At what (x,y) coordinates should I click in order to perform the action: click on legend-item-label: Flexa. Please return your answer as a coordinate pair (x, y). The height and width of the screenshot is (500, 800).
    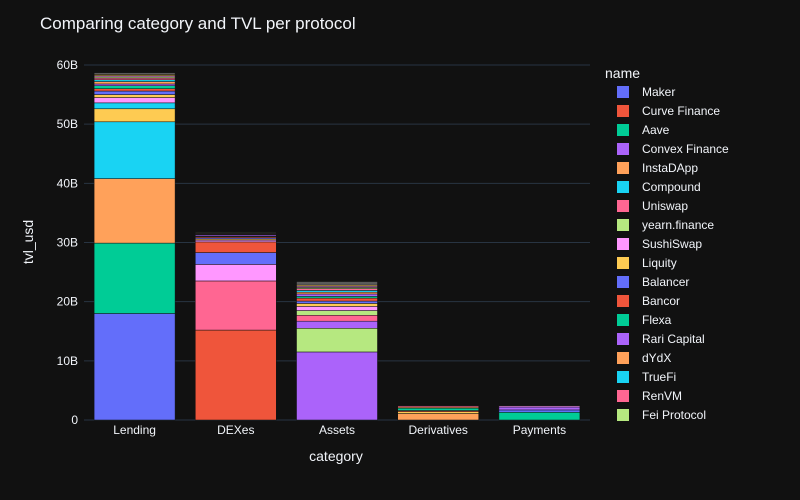
    Looking at the image, I should click on (657, 320).